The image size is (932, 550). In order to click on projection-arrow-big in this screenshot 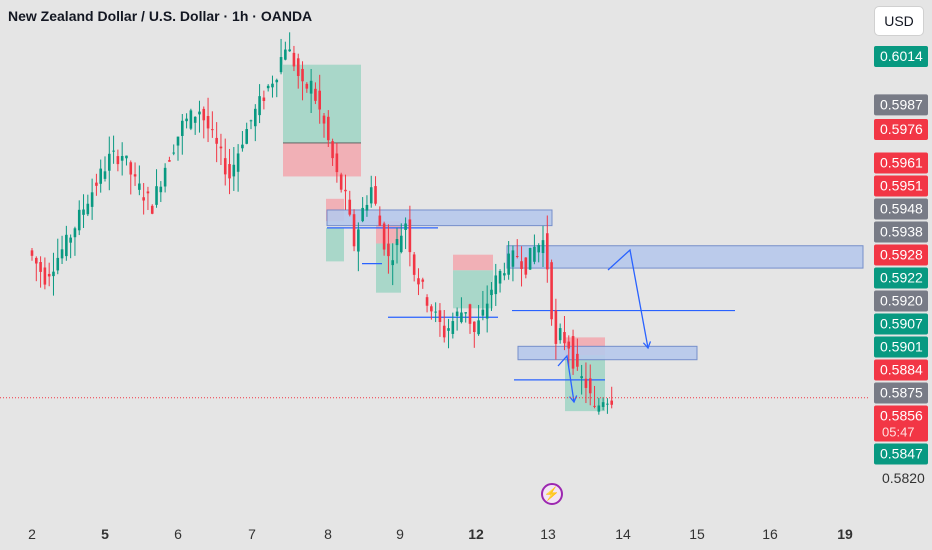, I will do `click(628, 298)`.